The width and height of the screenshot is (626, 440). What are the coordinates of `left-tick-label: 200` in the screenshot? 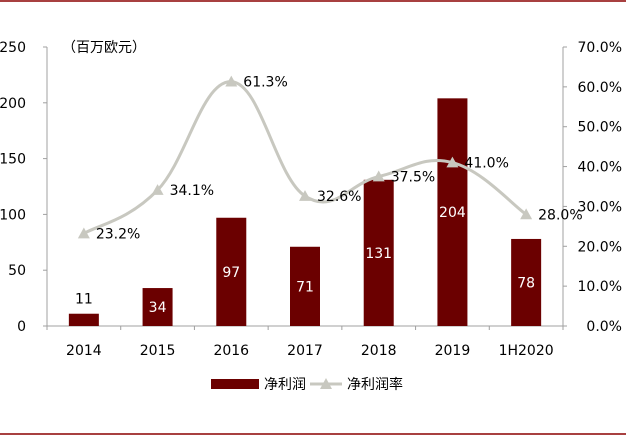 It's located at (13, 104).